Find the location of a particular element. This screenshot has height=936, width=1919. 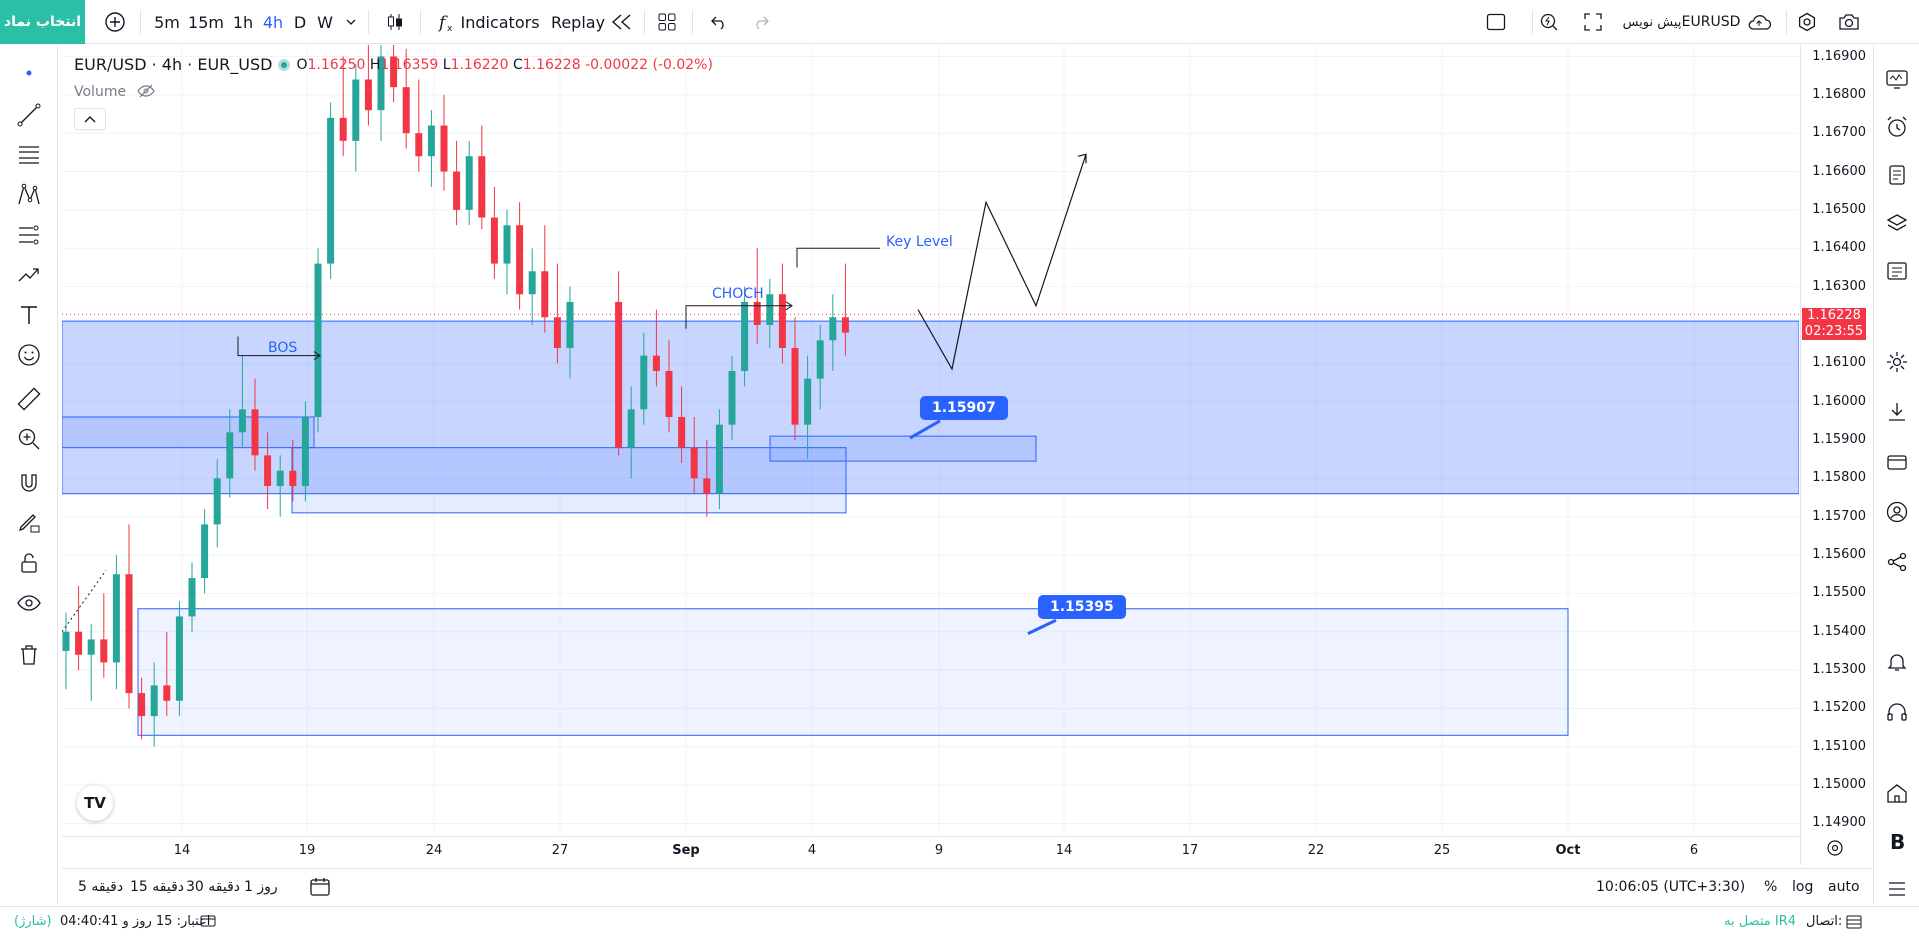

chevron-up-icon is located at coordinates (90, 119).